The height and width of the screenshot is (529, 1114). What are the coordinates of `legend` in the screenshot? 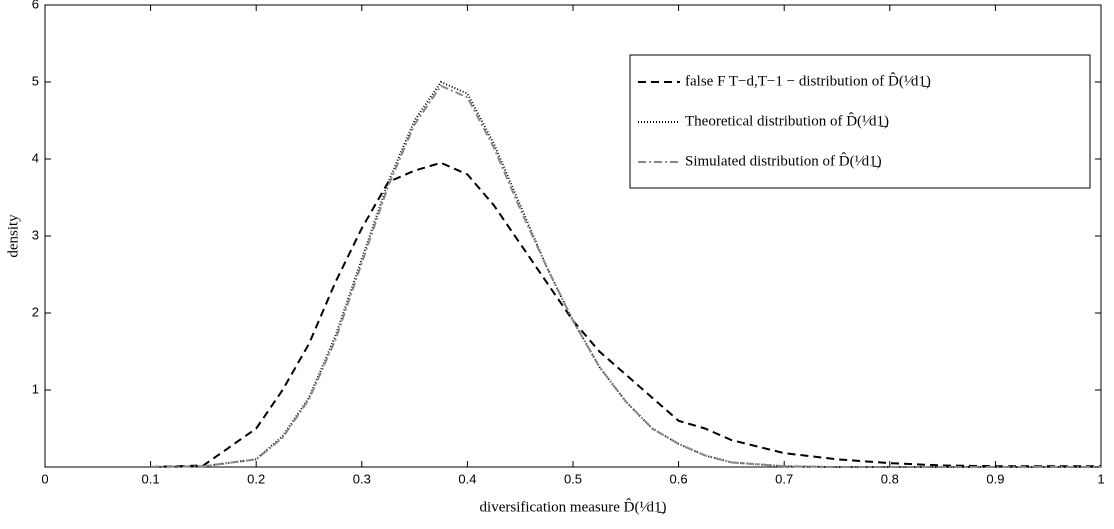 It's located at (860, 121).